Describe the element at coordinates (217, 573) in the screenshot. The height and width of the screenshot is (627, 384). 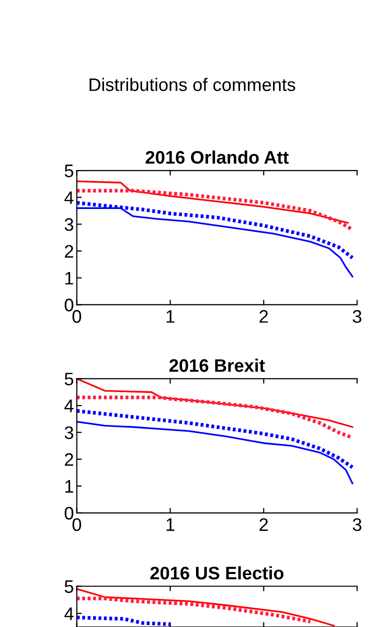
I see `chart-title: 2016 US Electio` at that location.